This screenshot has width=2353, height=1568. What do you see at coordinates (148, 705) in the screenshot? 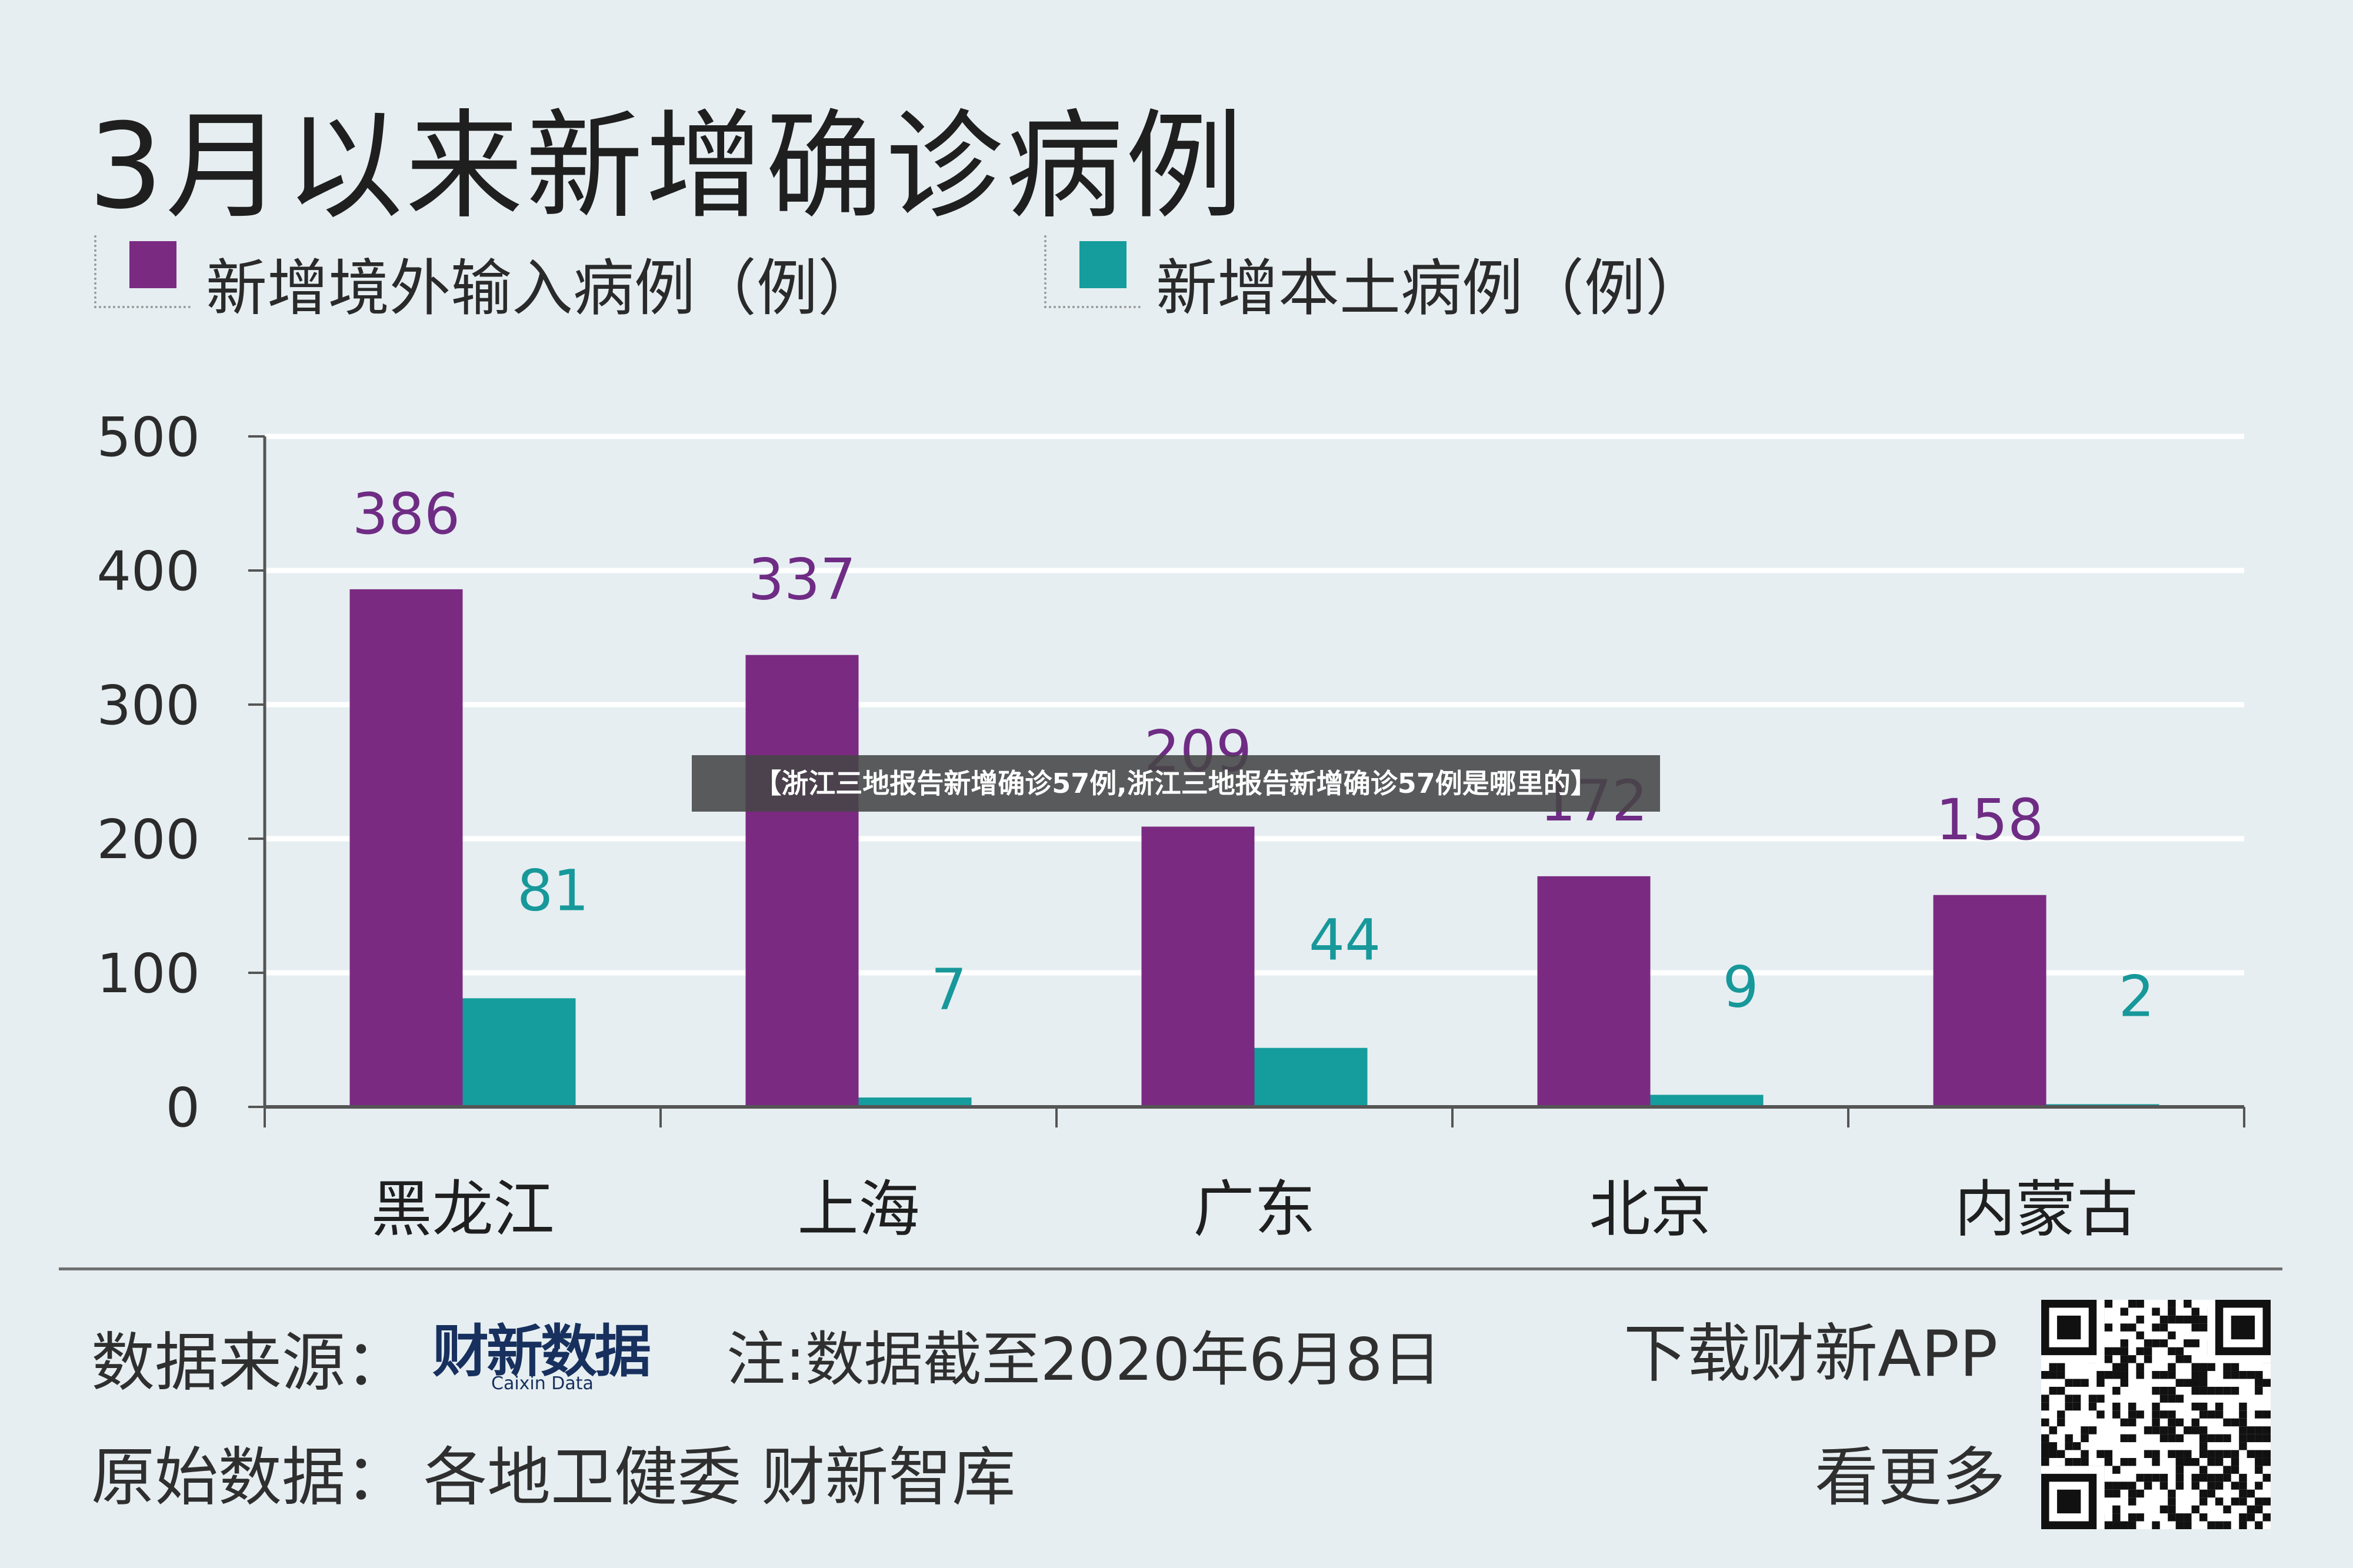
I see `y-tick-label: 300` at bounding box center [148, 705].